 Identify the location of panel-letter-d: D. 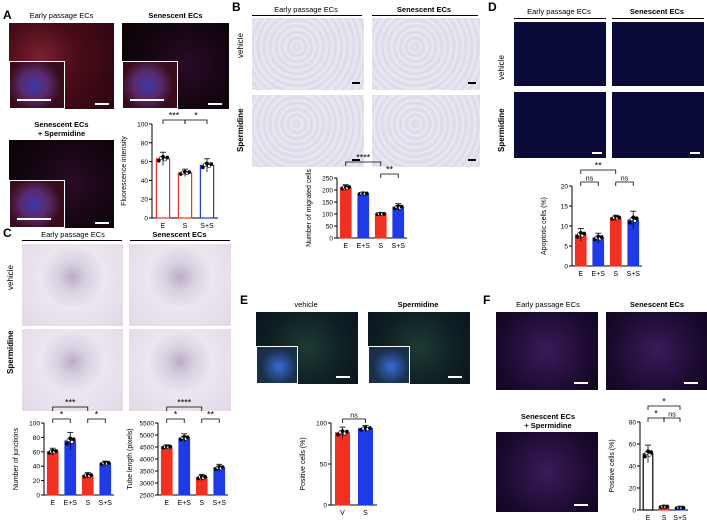
(492, 7).